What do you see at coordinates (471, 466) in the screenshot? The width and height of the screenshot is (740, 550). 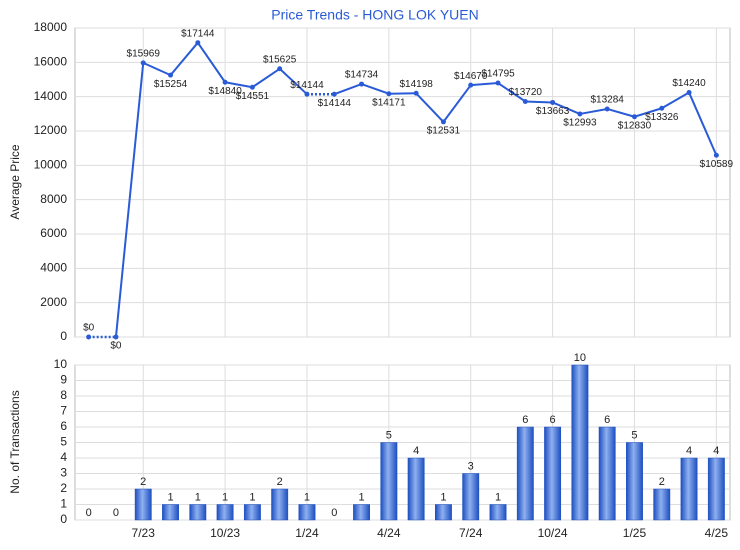 I see `data-label: 3` at bounding box center [471, 466].